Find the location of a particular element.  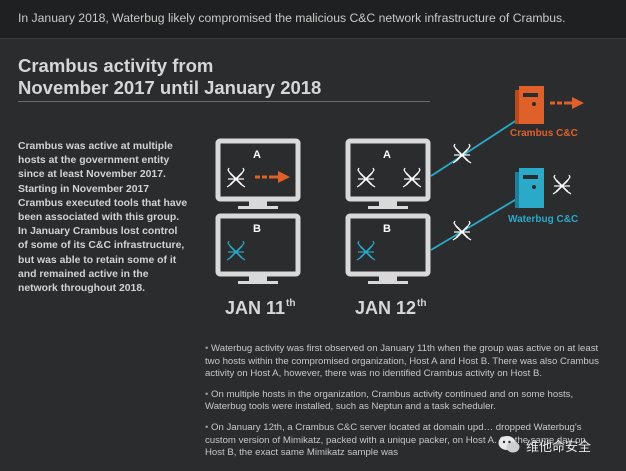

date-jan-11: JAN 11th is located at coordinates (260, 308).